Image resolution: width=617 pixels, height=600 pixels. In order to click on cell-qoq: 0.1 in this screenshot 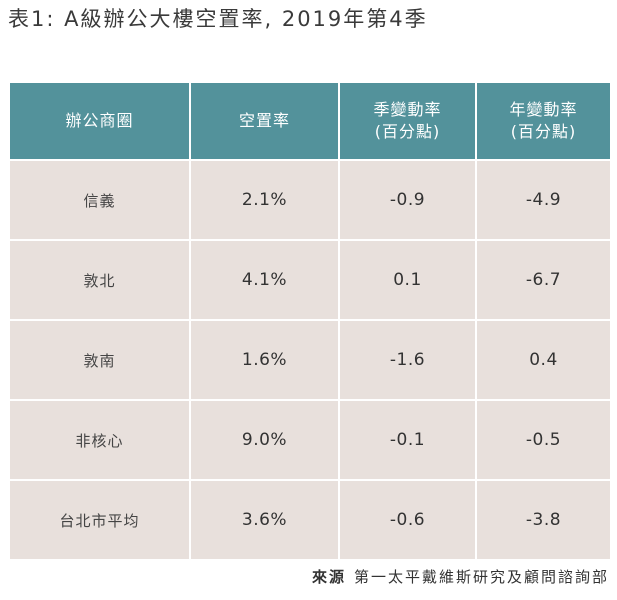, I will do `click(407, 280)`.